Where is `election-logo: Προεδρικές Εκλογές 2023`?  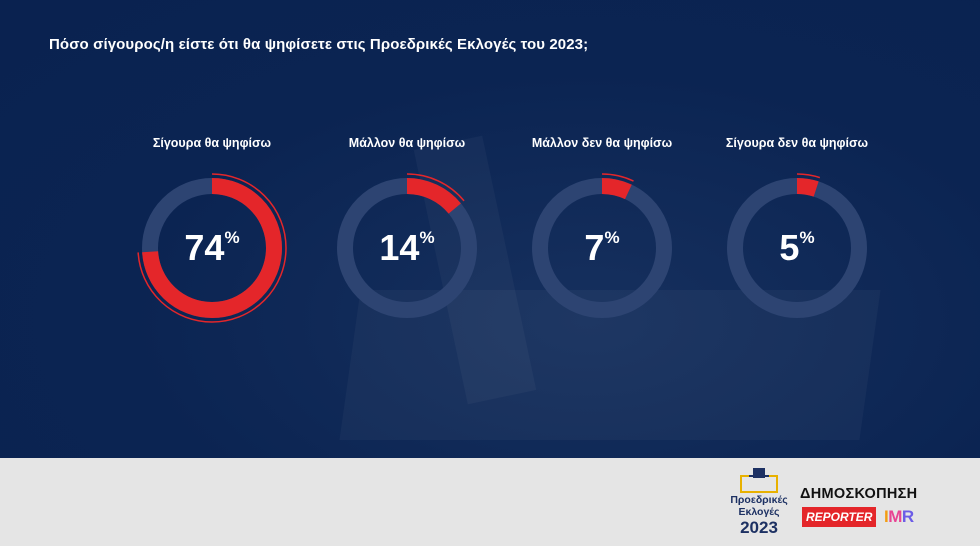
election-logo: Προεδρικές Εκλογές 2023 is located at coordinates (759, 503).